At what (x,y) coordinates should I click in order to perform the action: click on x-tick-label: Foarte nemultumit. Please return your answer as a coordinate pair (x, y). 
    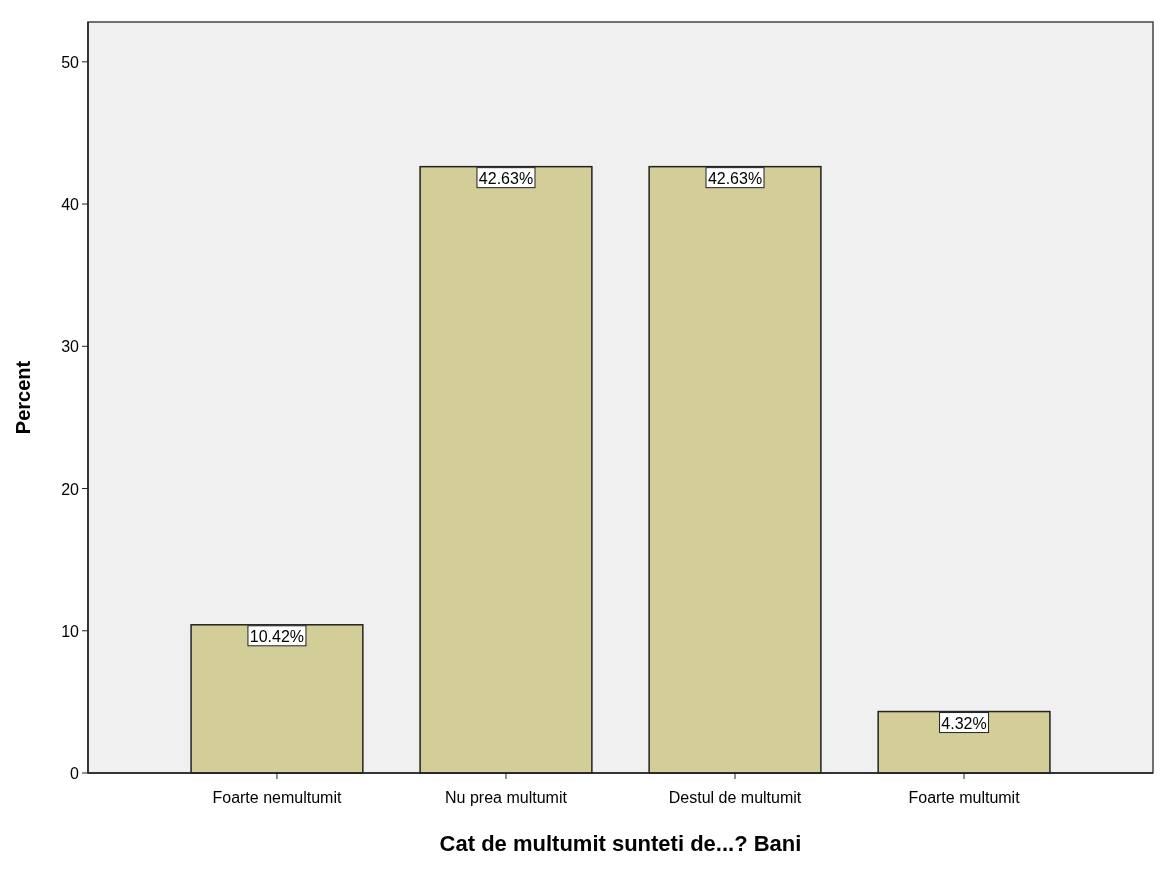
    Looking at the image, I should click on (277, 797).